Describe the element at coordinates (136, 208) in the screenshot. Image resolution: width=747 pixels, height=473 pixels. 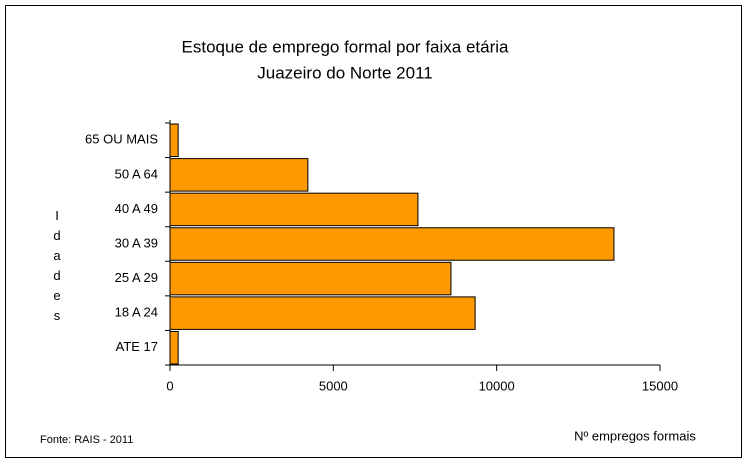
I see `y-tick-label: 40 A 49` at that location.